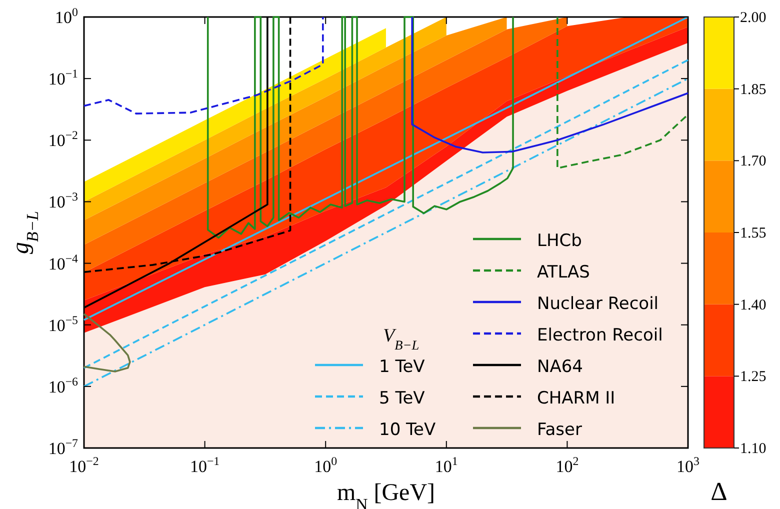 This screenshot has width=780, height=509. Describe the element at coordinates (559, 241) in the screenshot. I see `legend-label: LHCb` at that location.